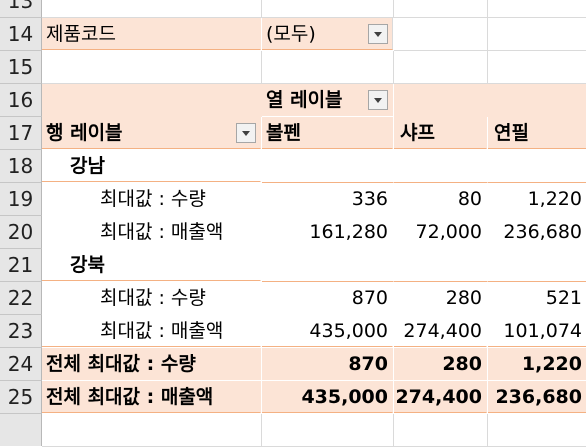 This screenshot has width=586, height=447. I want to click on filter-value: (모두), so click(291, 34).